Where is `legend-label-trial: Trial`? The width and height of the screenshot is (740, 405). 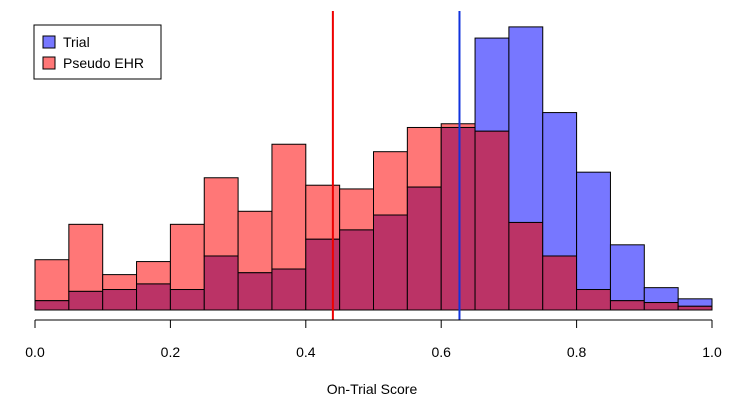
legend-label-trial: Trial is located at coordinates (76, 42).